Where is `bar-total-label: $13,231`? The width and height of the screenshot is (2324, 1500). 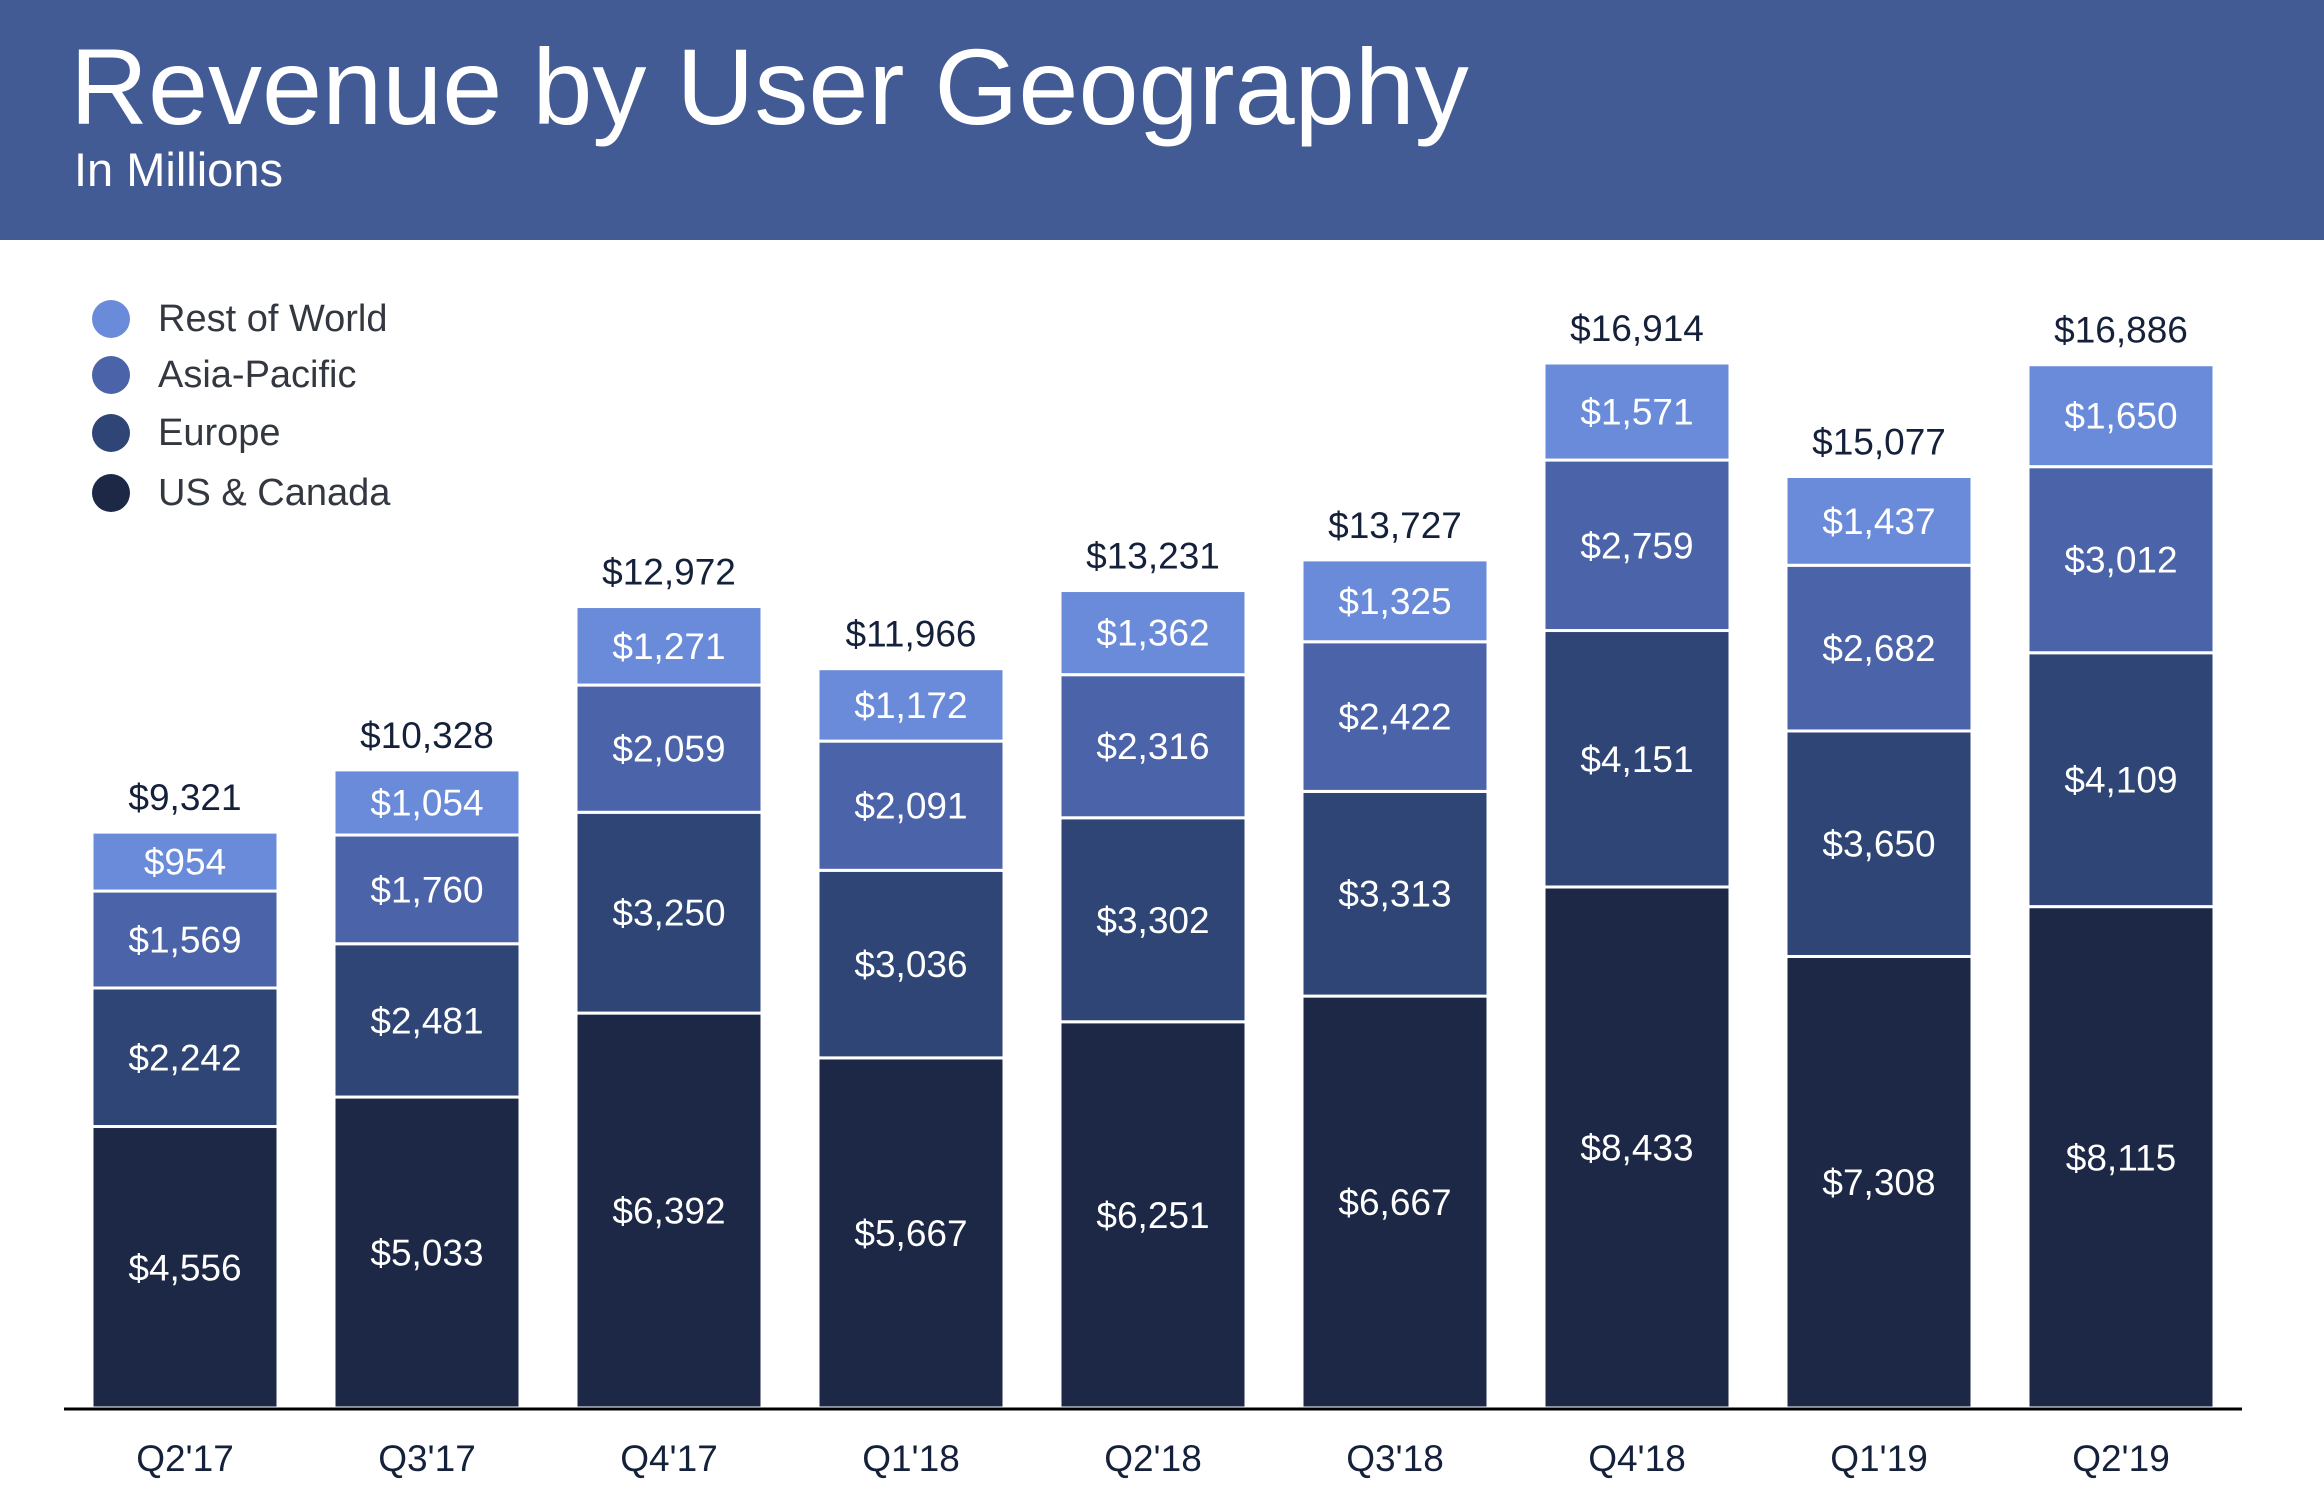
bar-total-label: $13,231 is located at coordinates (1153, 556).